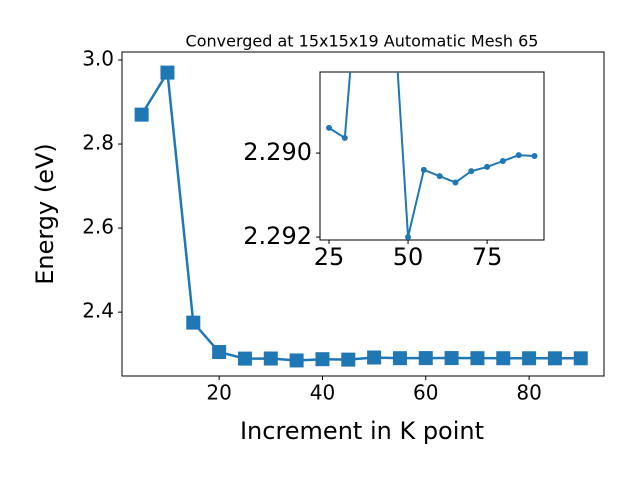  I want to click on y-tick-label: 3.0, so click(98, 58).